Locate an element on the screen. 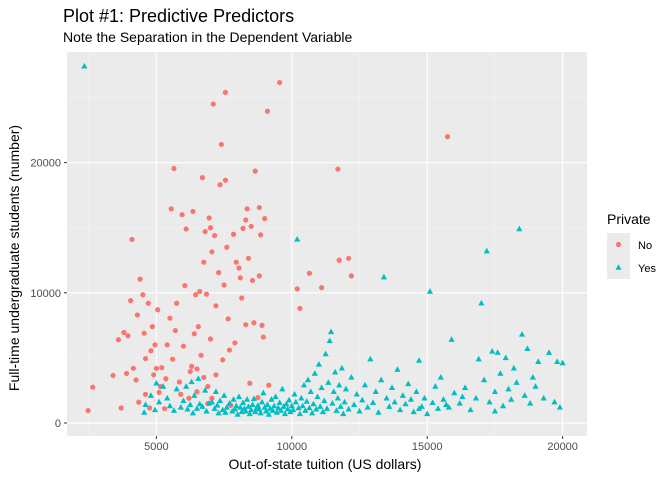  legend-title: Private is located at coordinates (629, 219).